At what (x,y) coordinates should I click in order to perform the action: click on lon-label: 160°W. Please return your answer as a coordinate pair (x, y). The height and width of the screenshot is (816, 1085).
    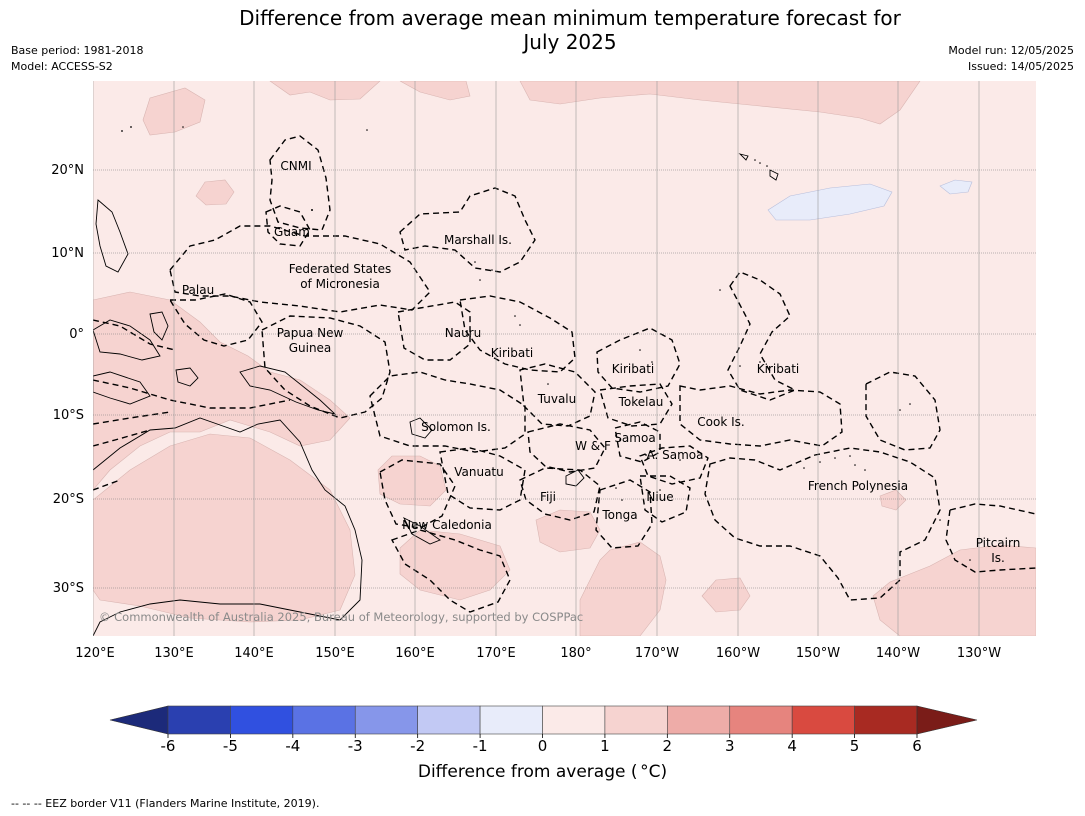
    Looking at the image, I should click on (738, 653).